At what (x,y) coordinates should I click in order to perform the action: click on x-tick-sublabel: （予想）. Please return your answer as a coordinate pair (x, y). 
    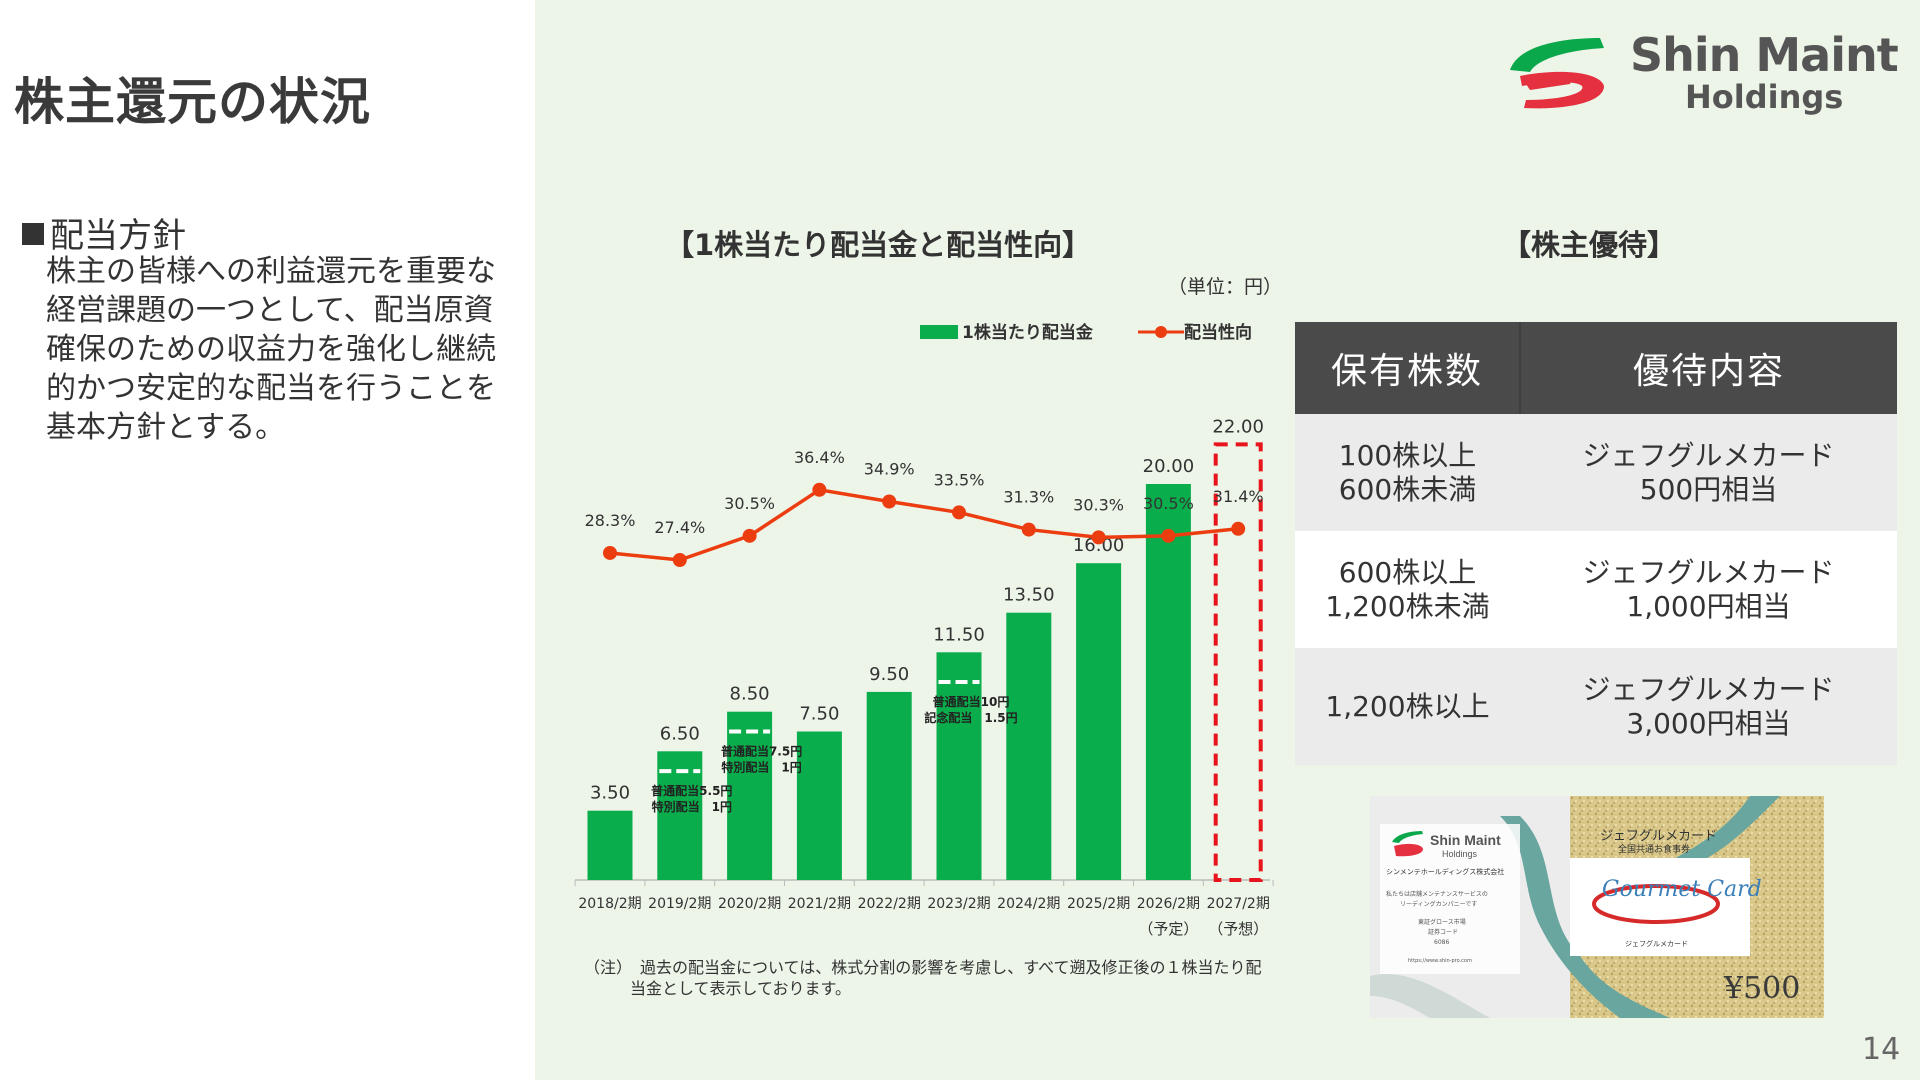
    Looking at the image, I should click on (1238, 929).